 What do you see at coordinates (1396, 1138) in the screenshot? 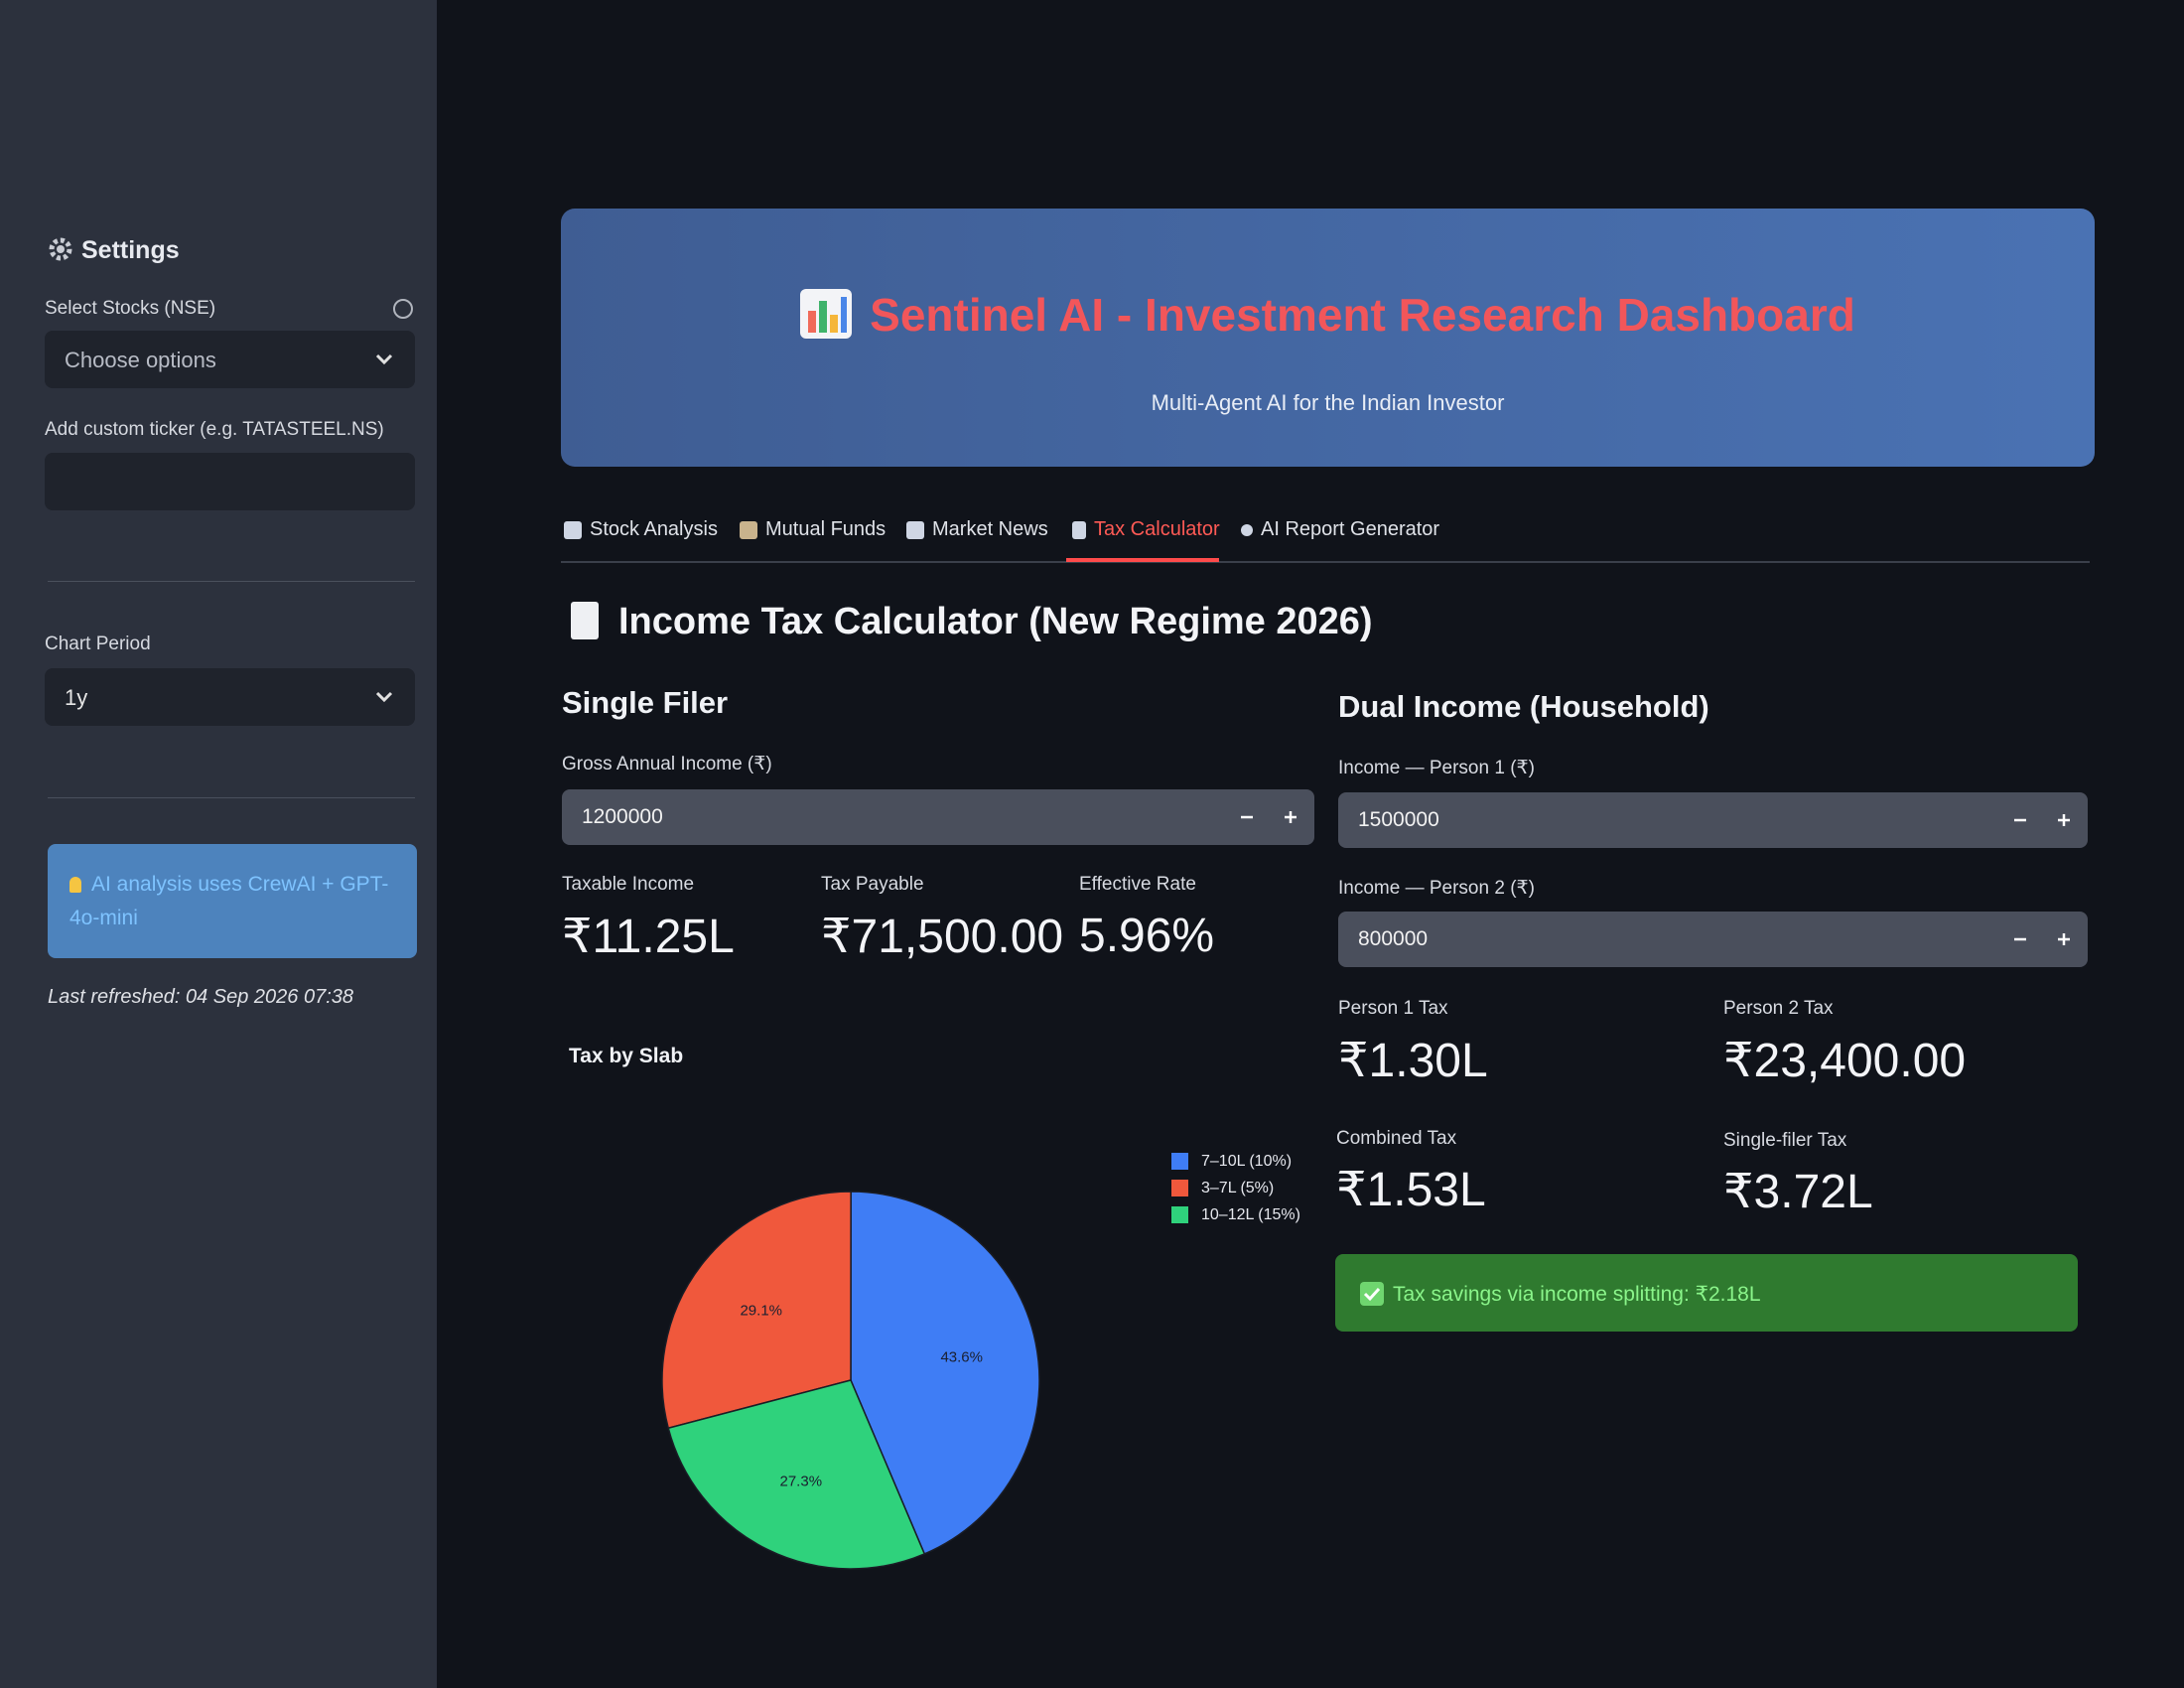
I see `metric-label: Combined Tax` at bounding box center [1396, 1138].